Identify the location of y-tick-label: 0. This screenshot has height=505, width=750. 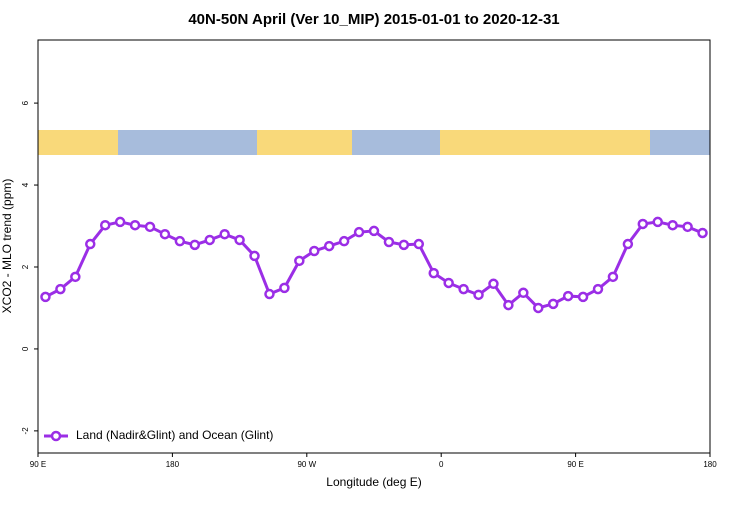
(25, 348).